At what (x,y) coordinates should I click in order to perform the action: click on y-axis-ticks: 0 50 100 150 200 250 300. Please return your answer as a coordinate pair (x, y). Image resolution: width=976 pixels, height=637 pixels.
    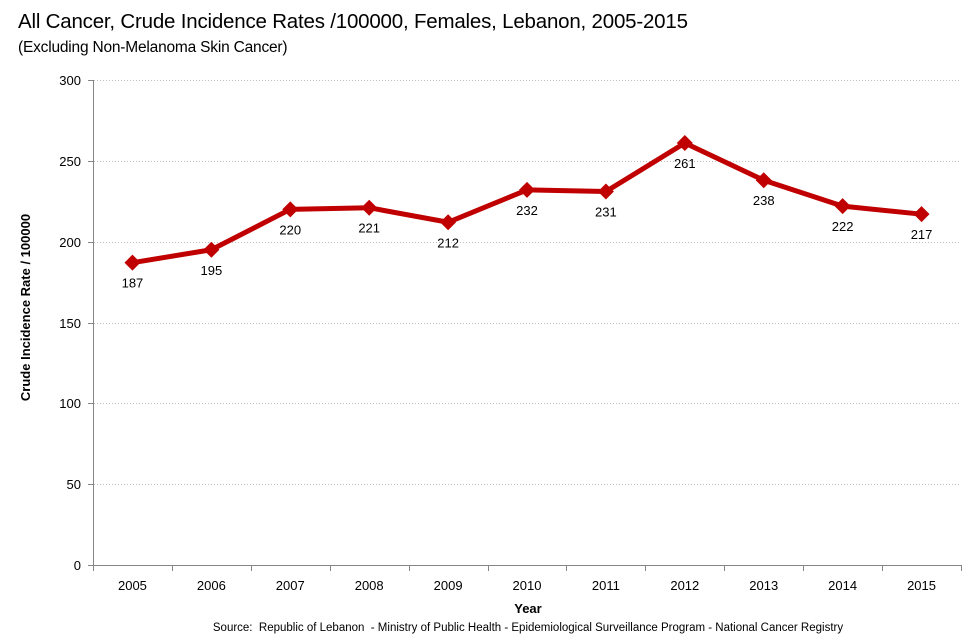
    Looking at the image, I should click on (76, 323).